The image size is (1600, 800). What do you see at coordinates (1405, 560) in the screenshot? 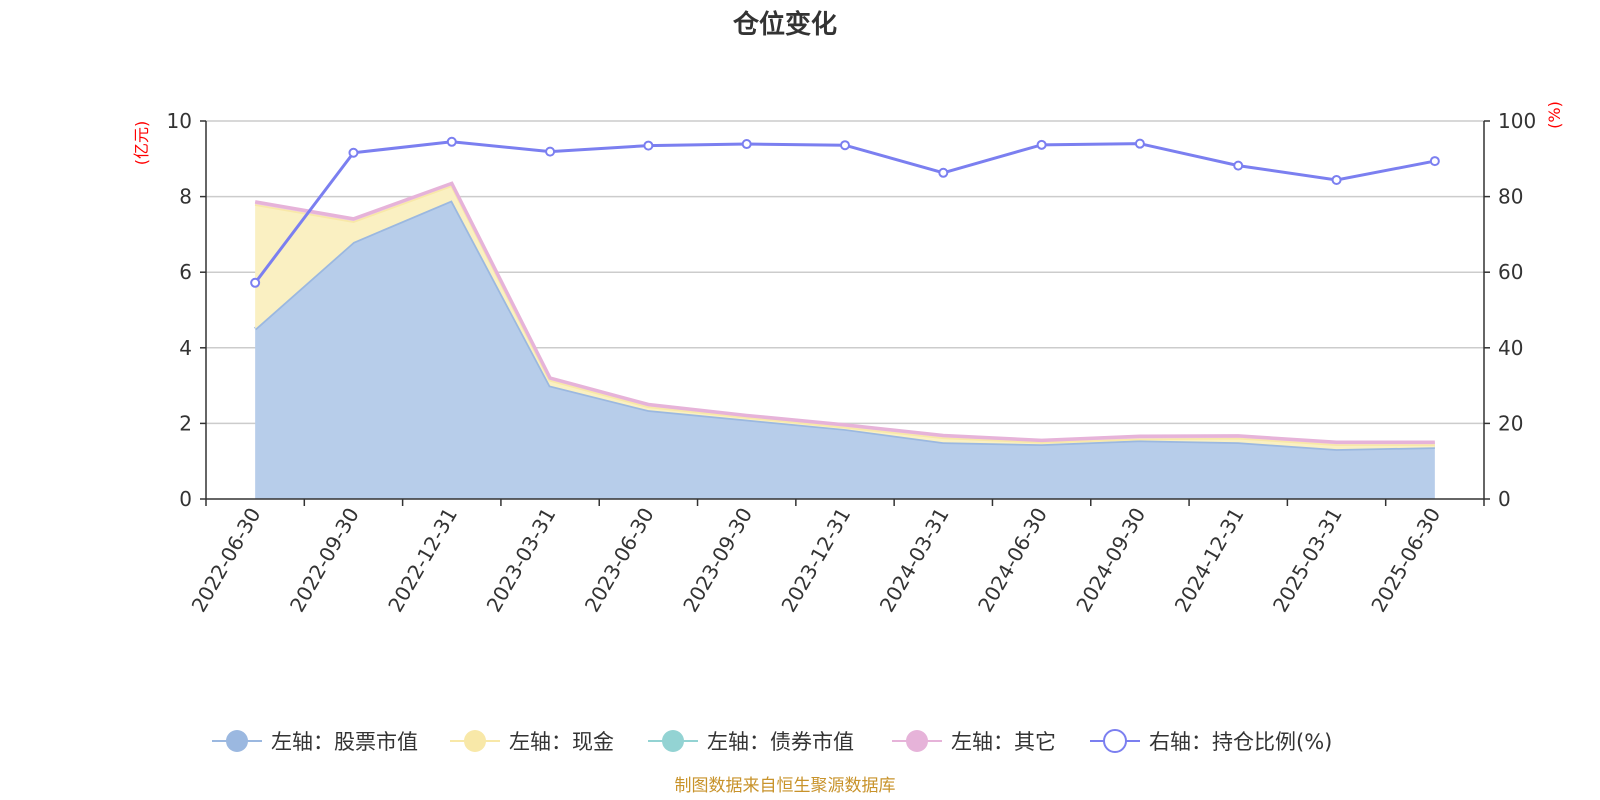
I see `x-tick-label: 2025-06-30` at bounding box center [1405, 560].